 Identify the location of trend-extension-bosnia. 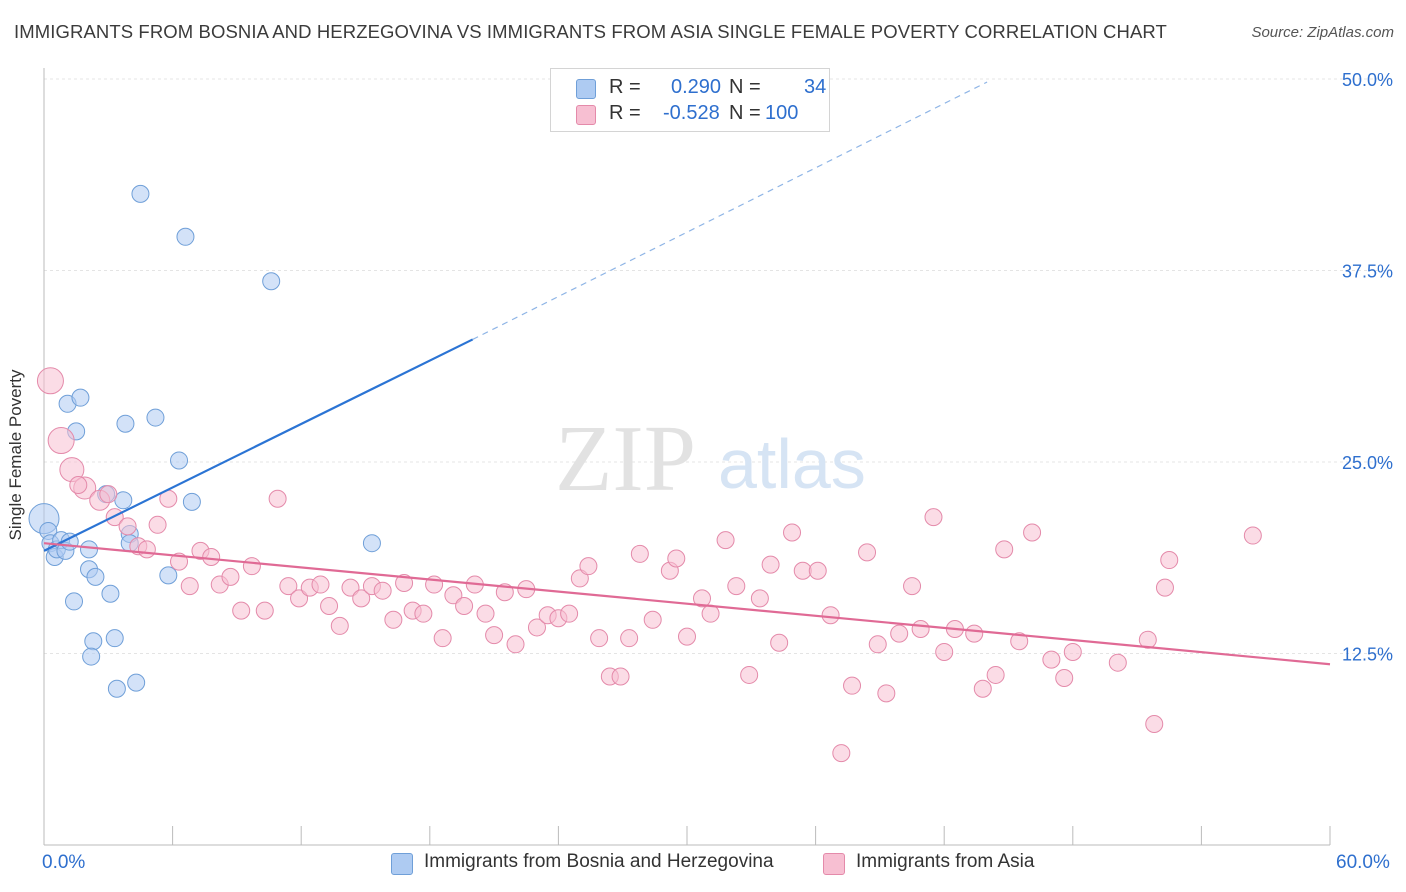
(730, 210).